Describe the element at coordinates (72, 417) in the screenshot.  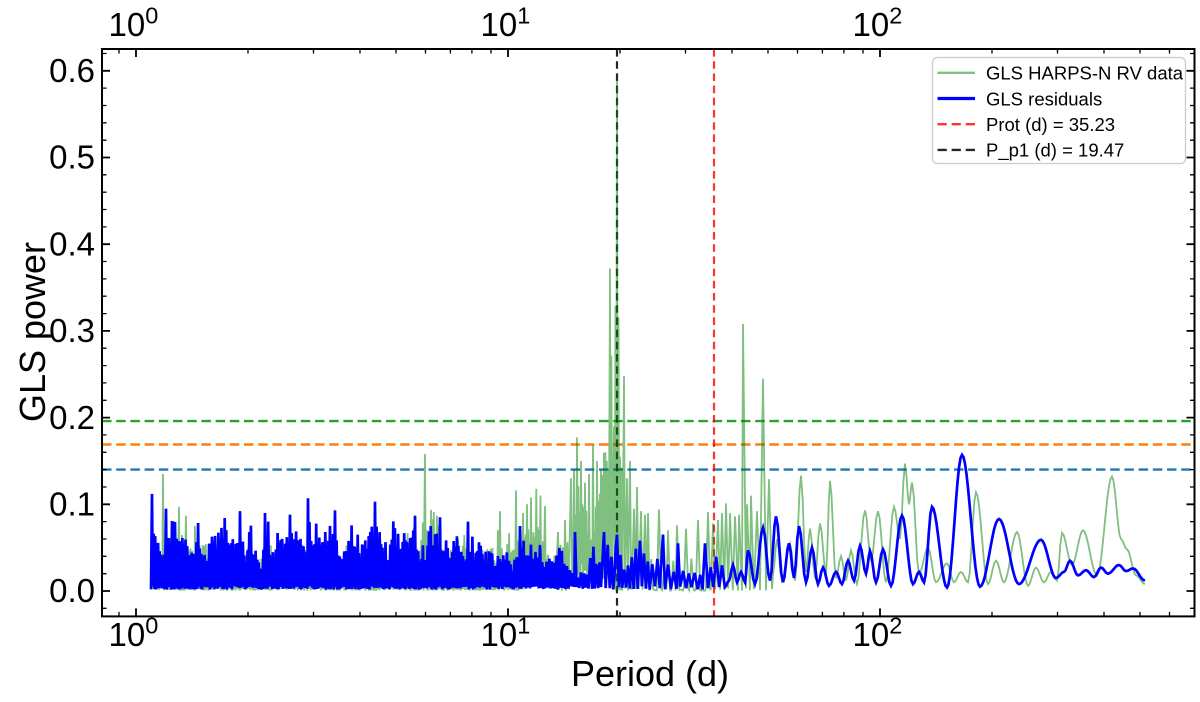
I see `svg-text: 0.2` at that location.